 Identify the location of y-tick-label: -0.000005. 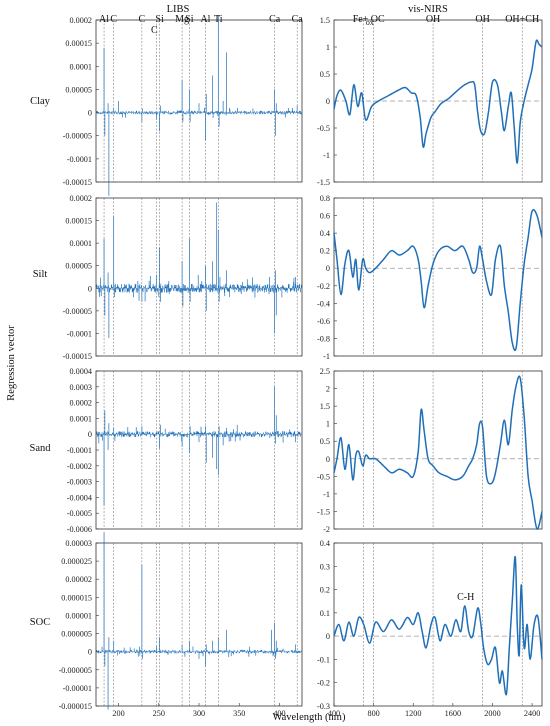
(75, 670).